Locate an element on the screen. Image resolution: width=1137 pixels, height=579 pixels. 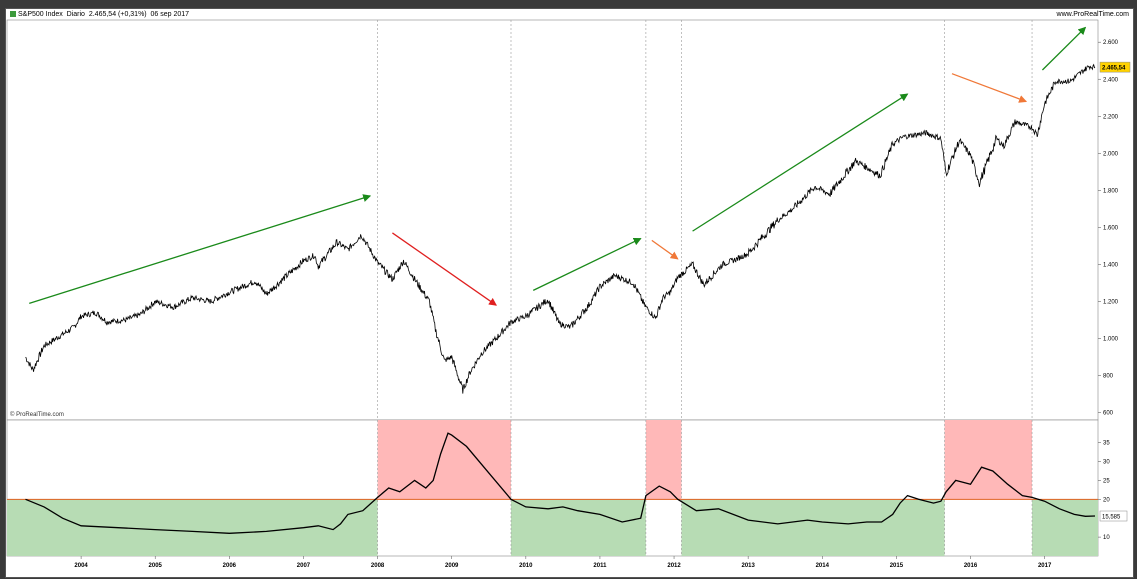
header-date: 06 sep 2017 is located at coordinates (170, 14).